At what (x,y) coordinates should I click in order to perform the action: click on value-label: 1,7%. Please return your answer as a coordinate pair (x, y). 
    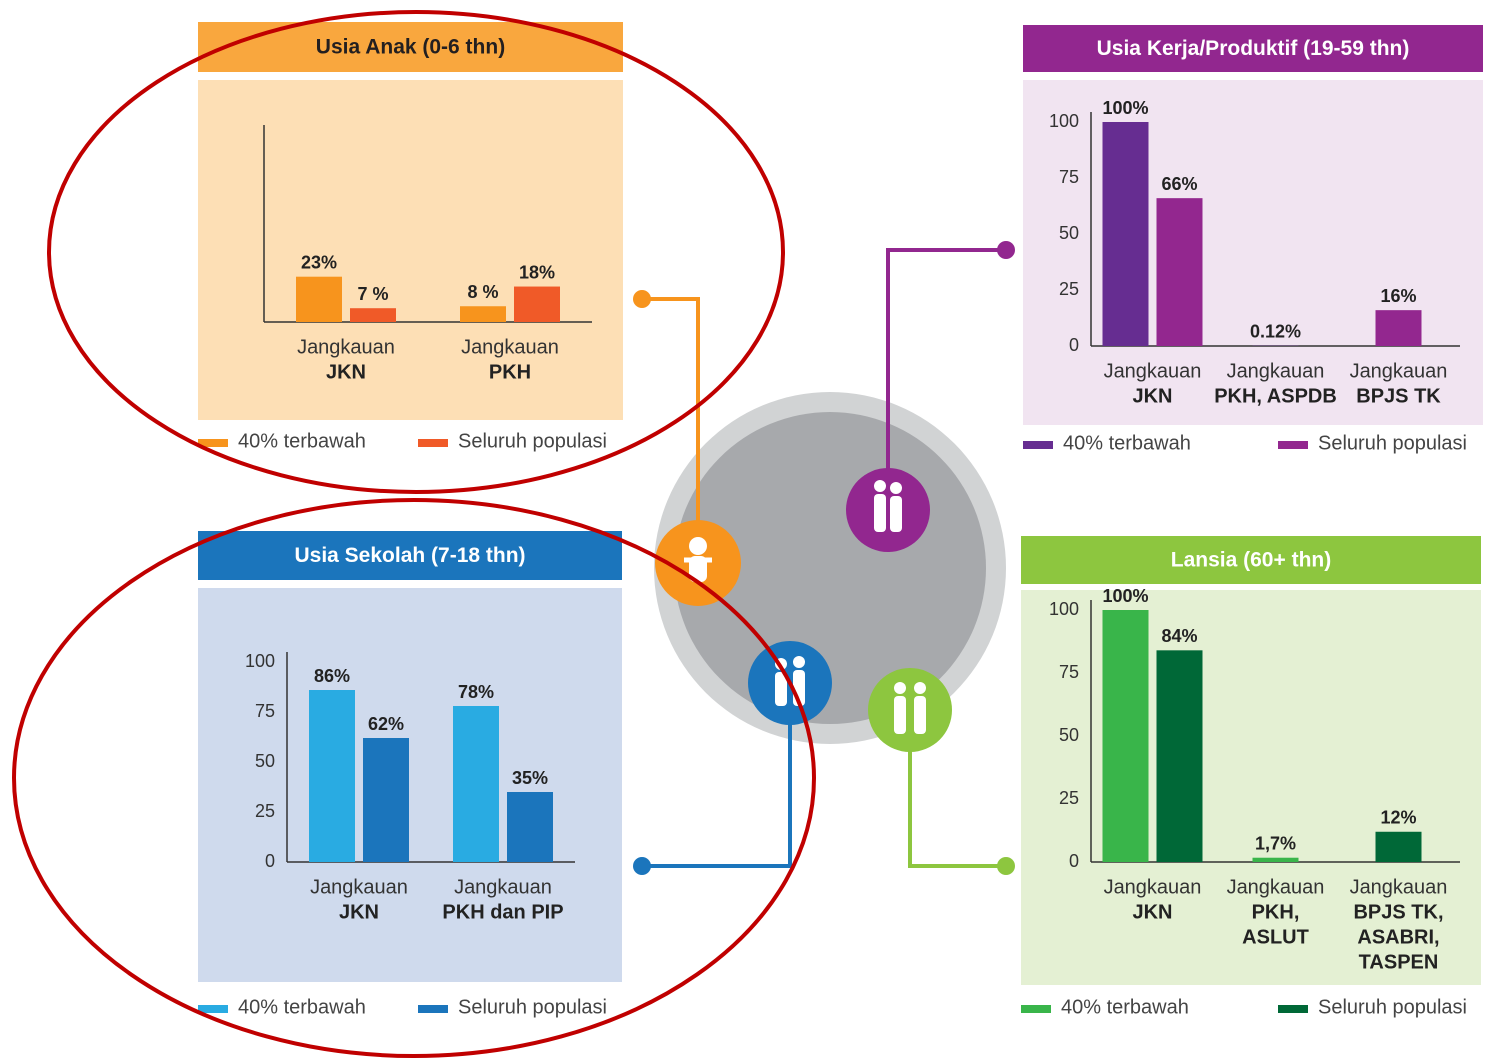
    Looking at the image, I should click on (1275, 843).